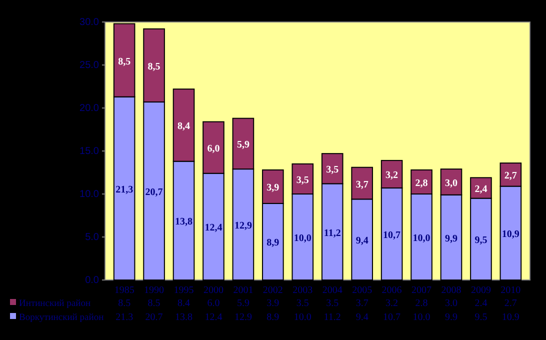  I want to click on y-tick-label: 5.0, so click(92, 238).